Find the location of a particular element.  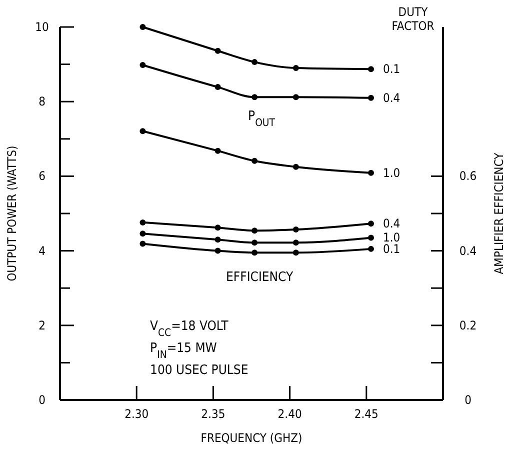

annotation: P$_{IN}$=15 MW is located at coordinates (184, 351).